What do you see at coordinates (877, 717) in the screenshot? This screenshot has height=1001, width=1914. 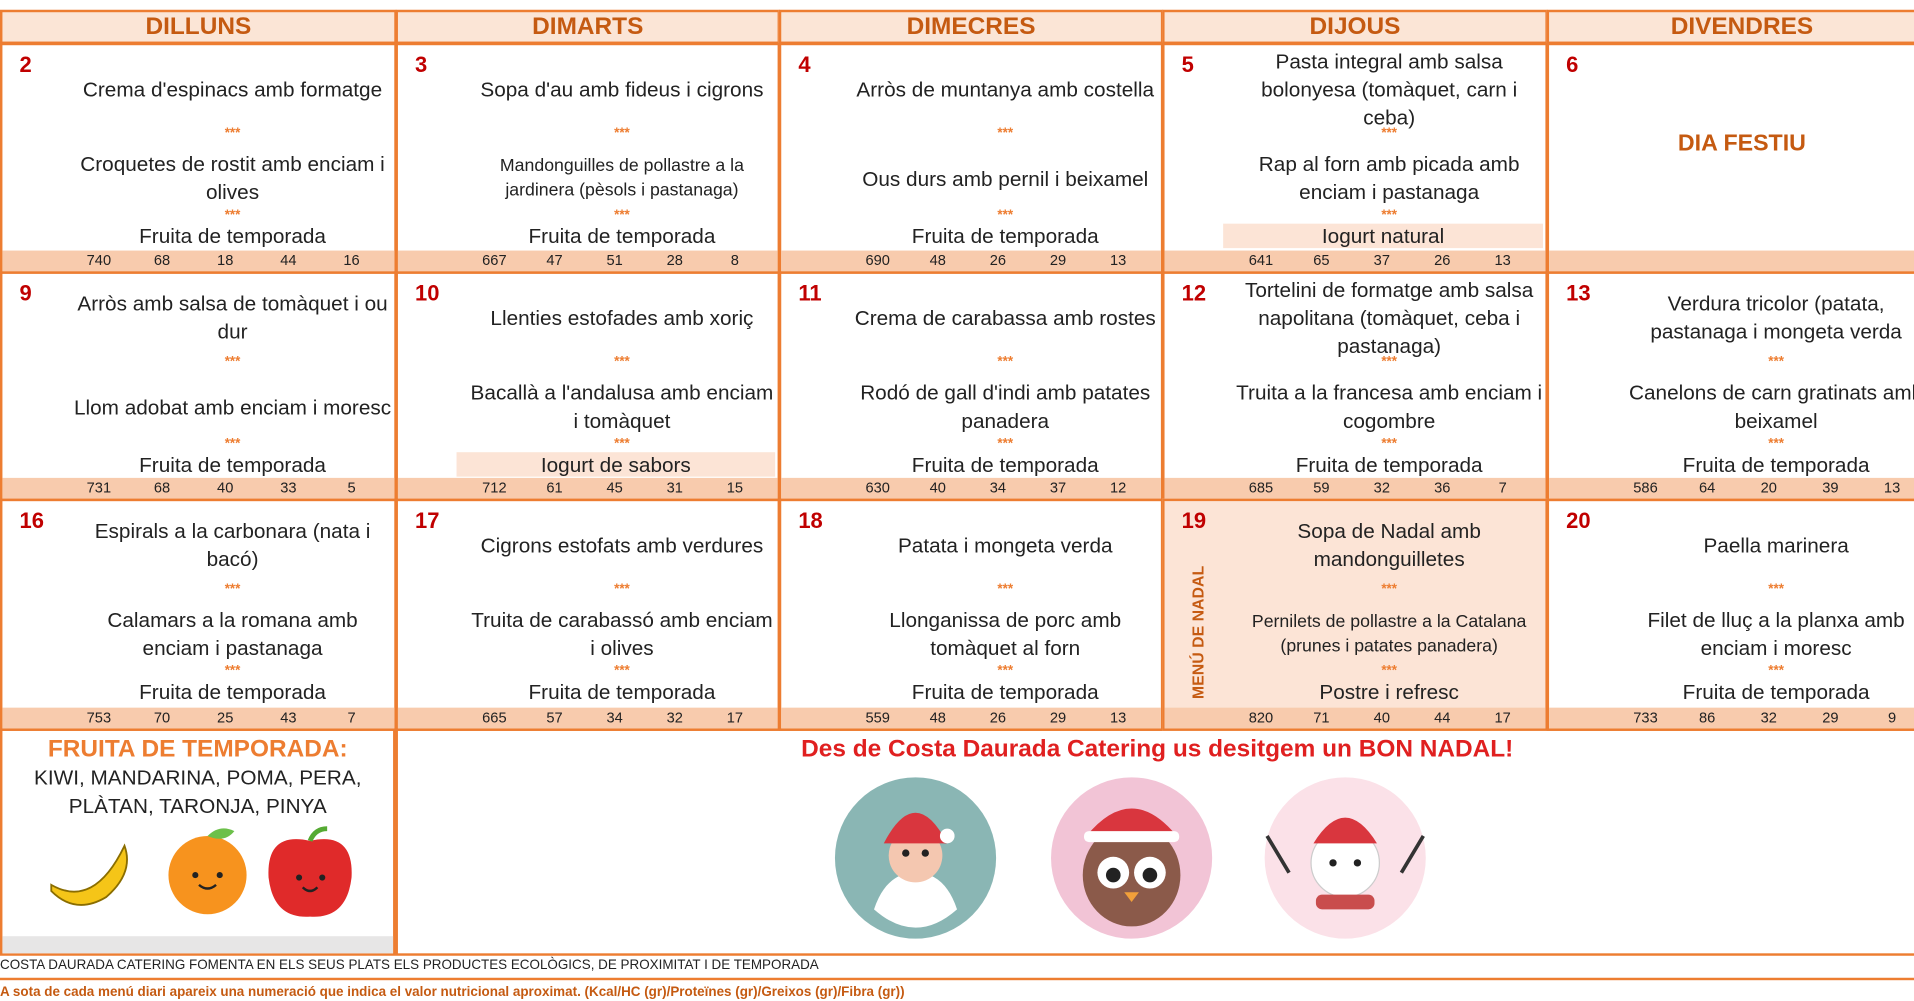 I see `nutrition-value: 559` at bounding box center [877, 717].